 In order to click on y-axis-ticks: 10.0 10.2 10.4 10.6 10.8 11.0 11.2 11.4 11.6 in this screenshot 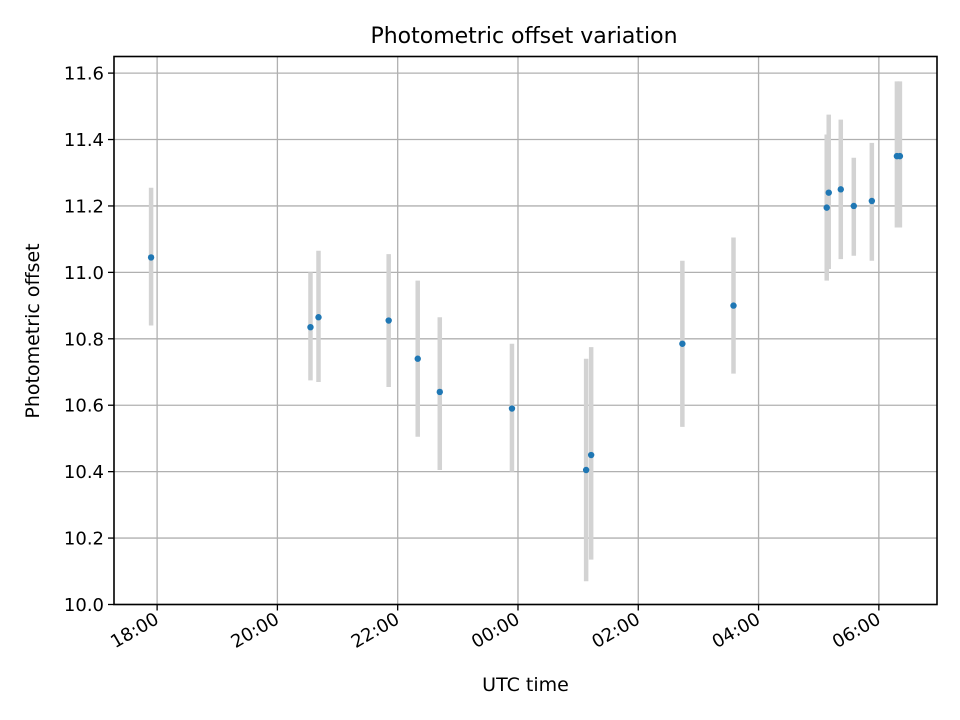, I will do `click(89, 340)`.